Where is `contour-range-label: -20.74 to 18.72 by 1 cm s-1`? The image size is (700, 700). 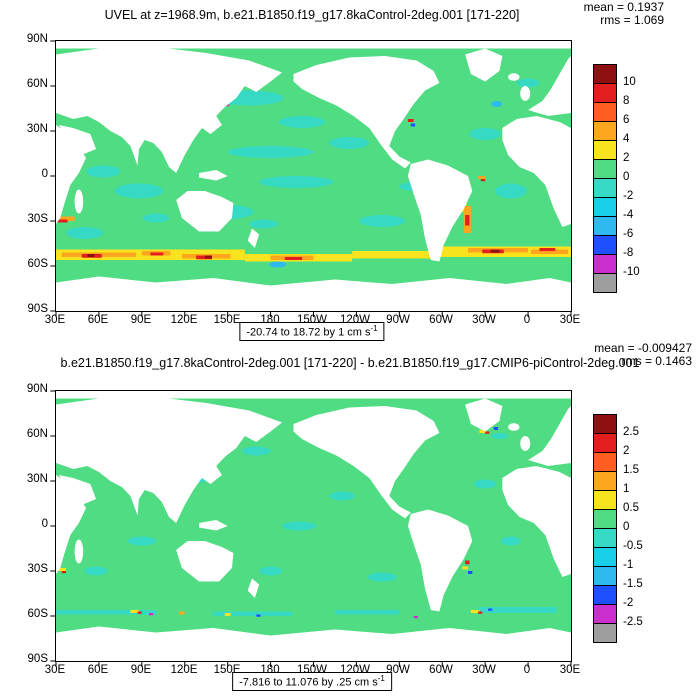 contour-range-label: -20.74 to 18.72 by 1 cm s-1 is located at coordinates (312, 331).